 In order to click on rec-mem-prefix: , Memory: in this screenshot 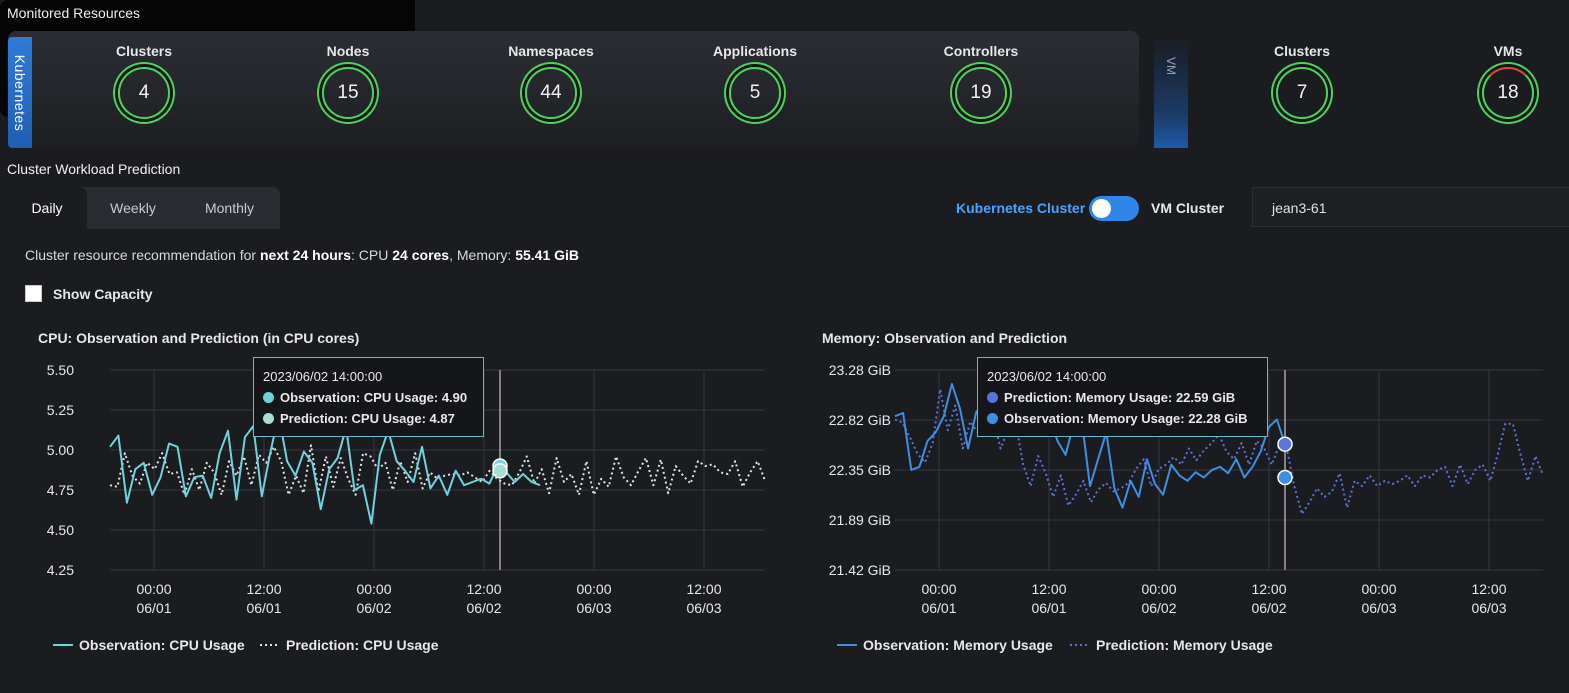, I will do `click(482, 255)`.